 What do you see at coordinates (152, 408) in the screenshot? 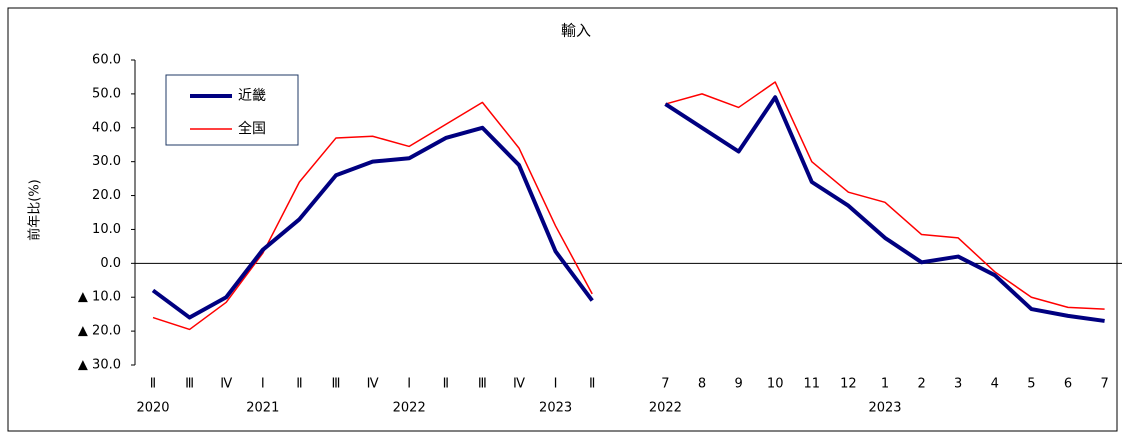
I see `year-label: 2020` at bounding box center [152, 408].